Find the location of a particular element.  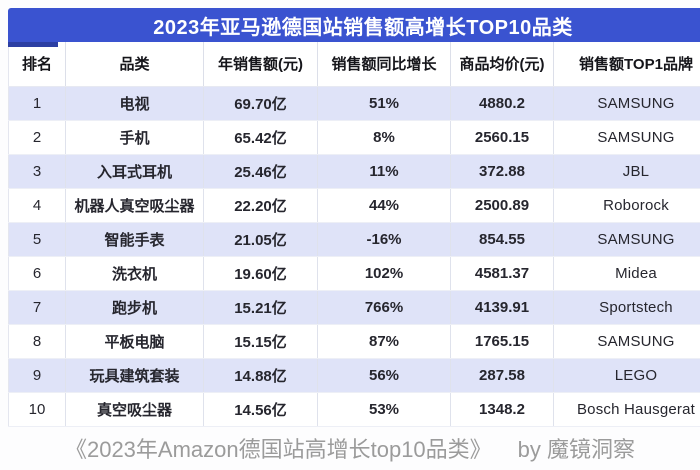

table-row: 1 电视 69.70亿 51% 4880.2 SAMSUNG is located at coordinates (354, 103).